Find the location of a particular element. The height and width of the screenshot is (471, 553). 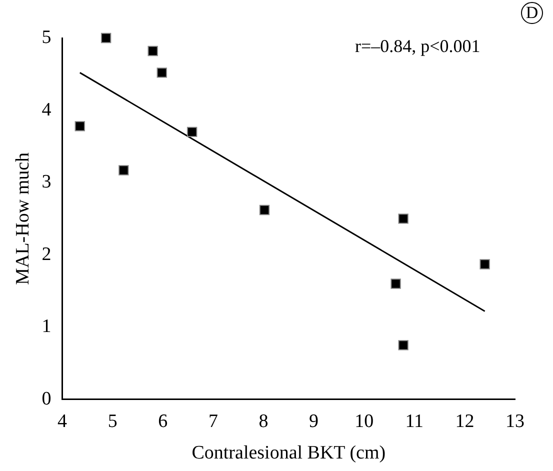

x-tick-label: 6 is located at coordinates (163, 421).